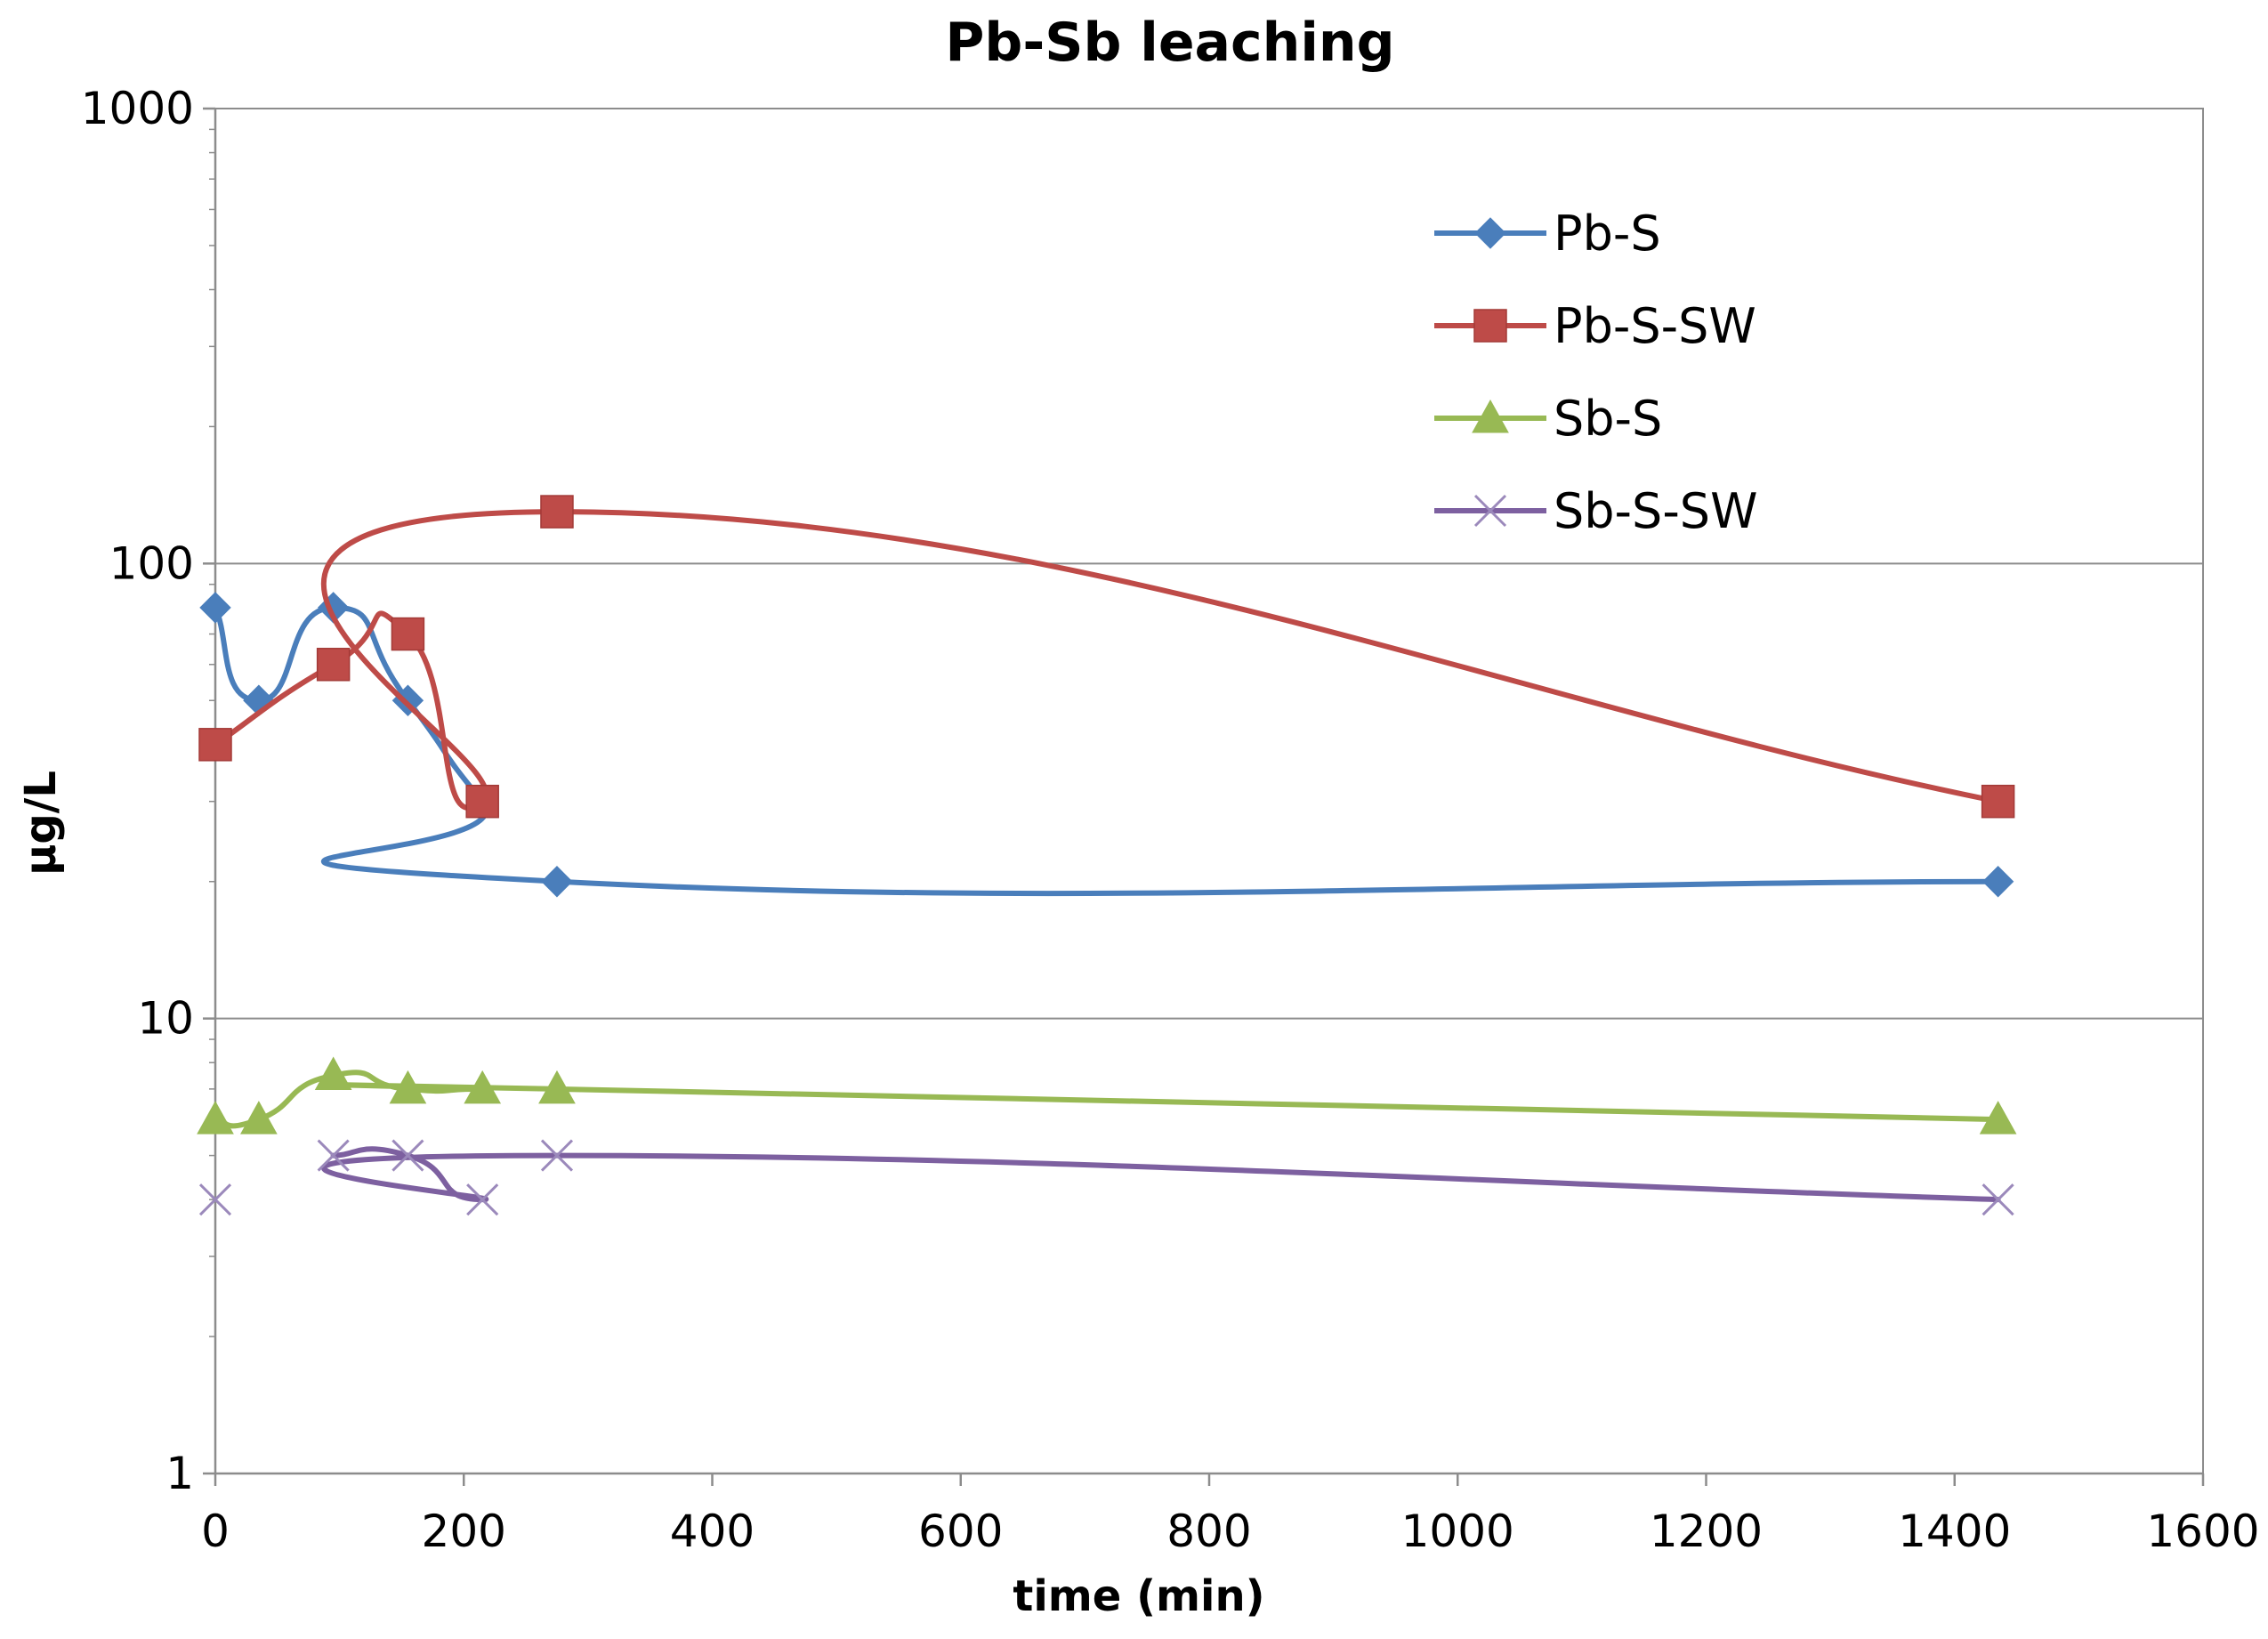 This screenshot has width=2268, height=1639. Describe the element at coordinates (1208, 1531) in the screenshot. I see `x-tick-label: 800` at that location.